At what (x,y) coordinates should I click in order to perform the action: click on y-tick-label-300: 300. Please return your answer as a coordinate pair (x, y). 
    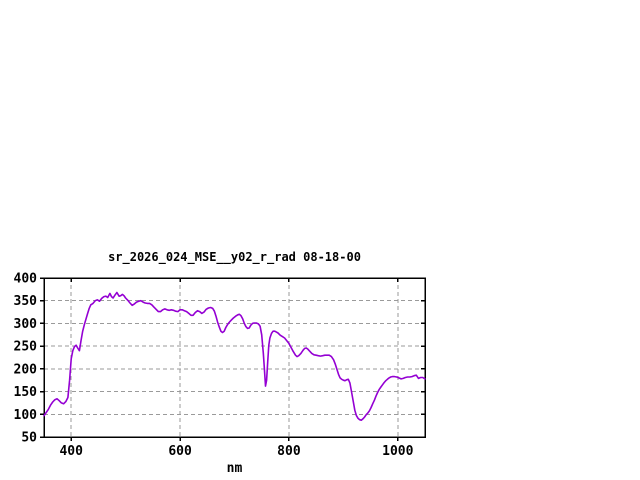
    Looking at the image, I should click on (26, 324).